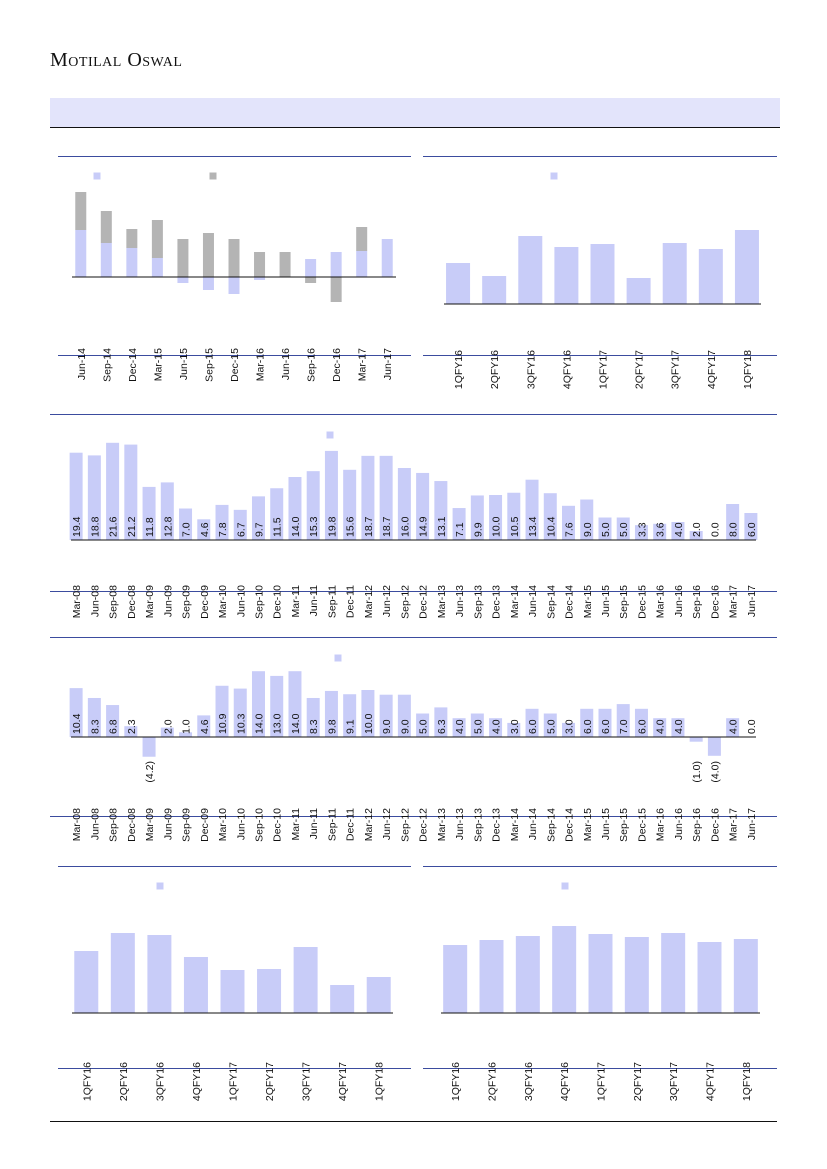  Describe the element at coordinates (114, 526) in the screenshot. I see `data-label: 21.6` at that location.